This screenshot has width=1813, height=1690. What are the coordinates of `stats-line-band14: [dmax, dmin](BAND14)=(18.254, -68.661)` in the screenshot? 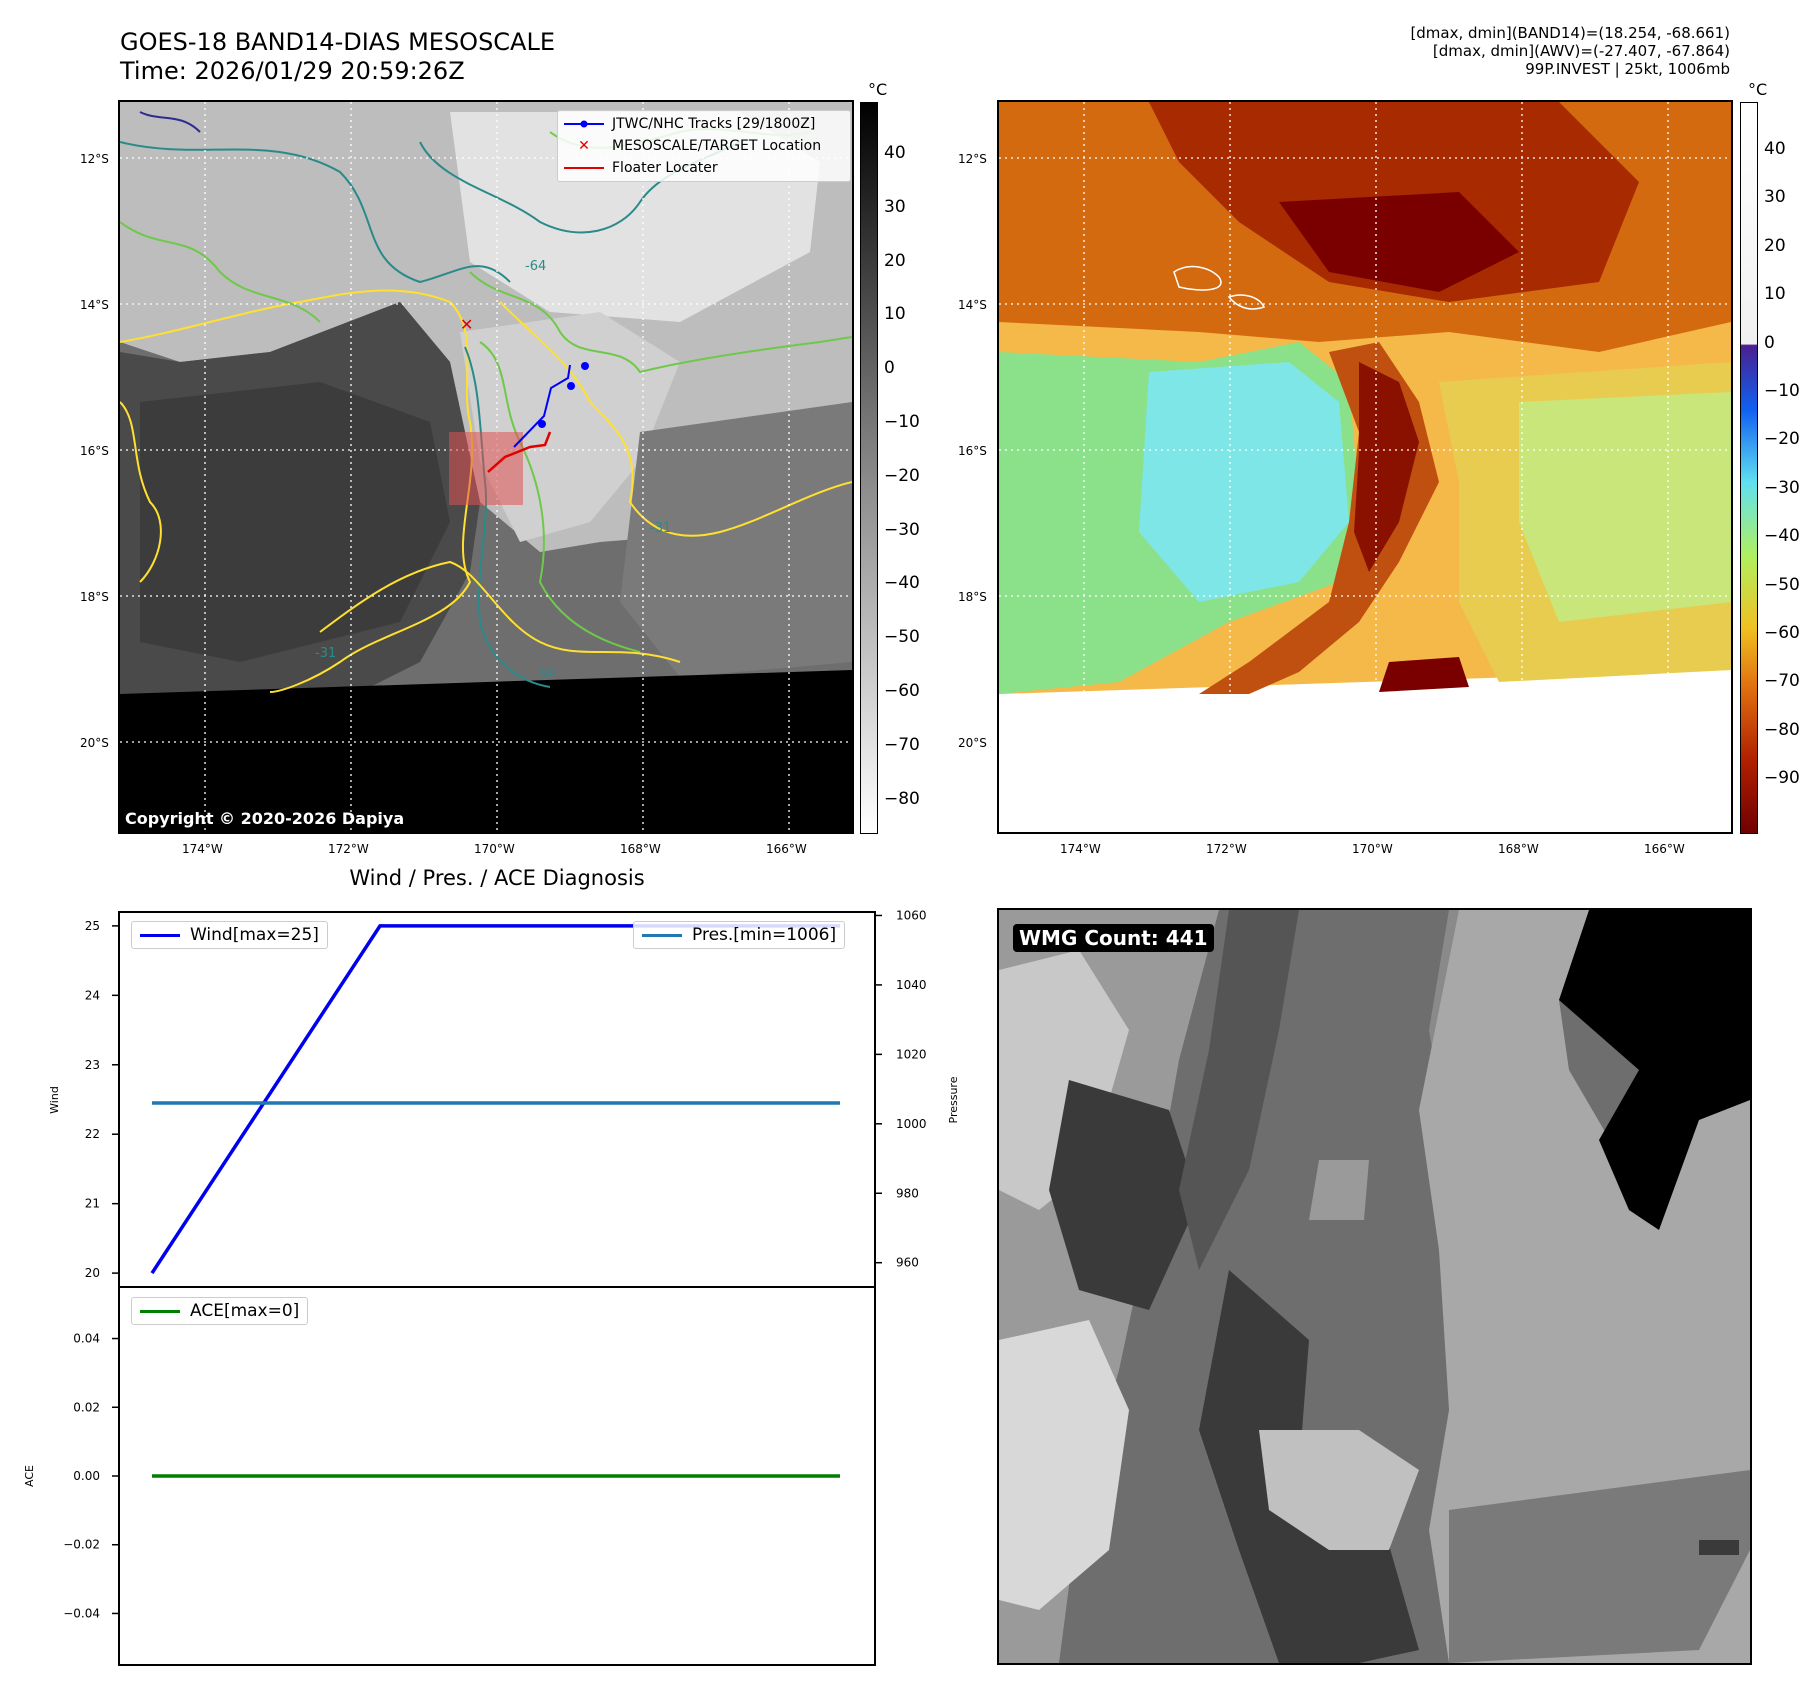 It's located at (1570, 33).